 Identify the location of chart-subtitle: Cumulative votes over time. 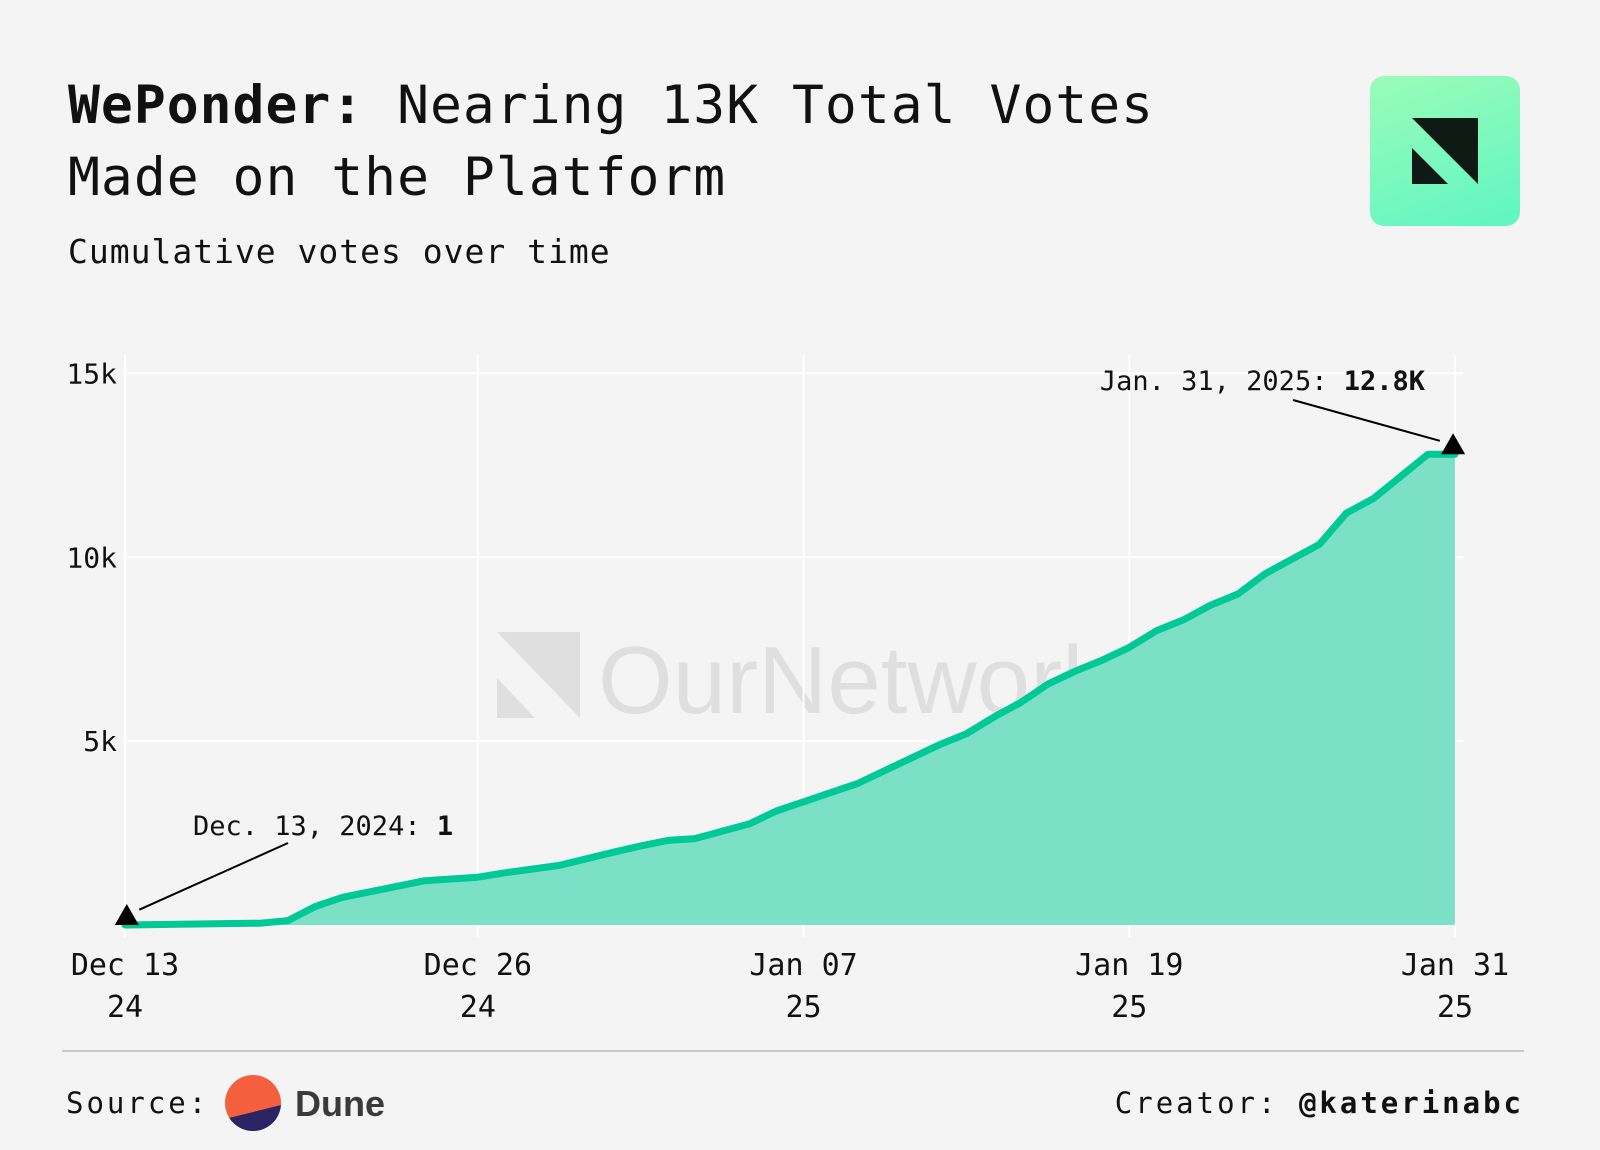
(339, 251).